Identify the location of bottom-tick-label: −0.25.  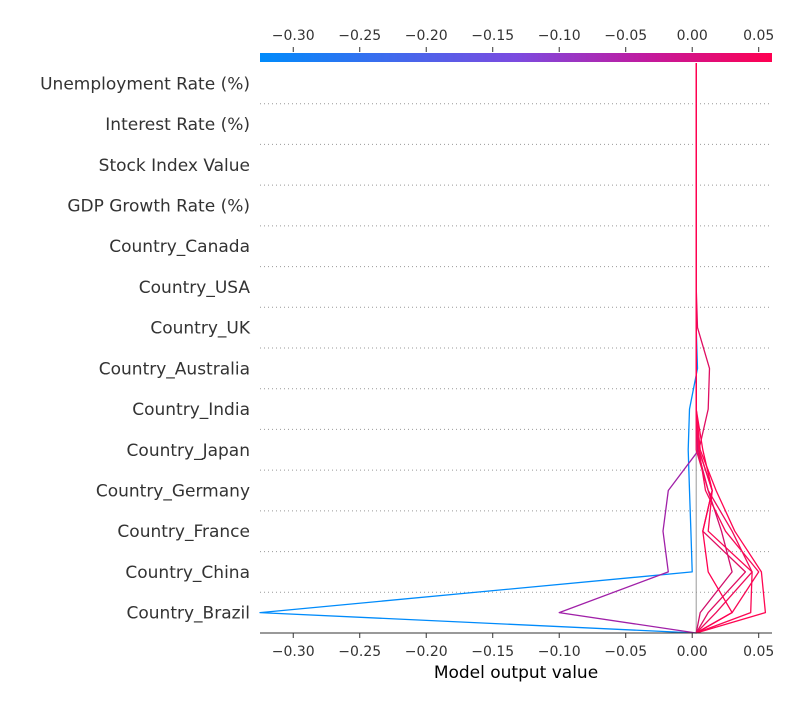
(359, 652).